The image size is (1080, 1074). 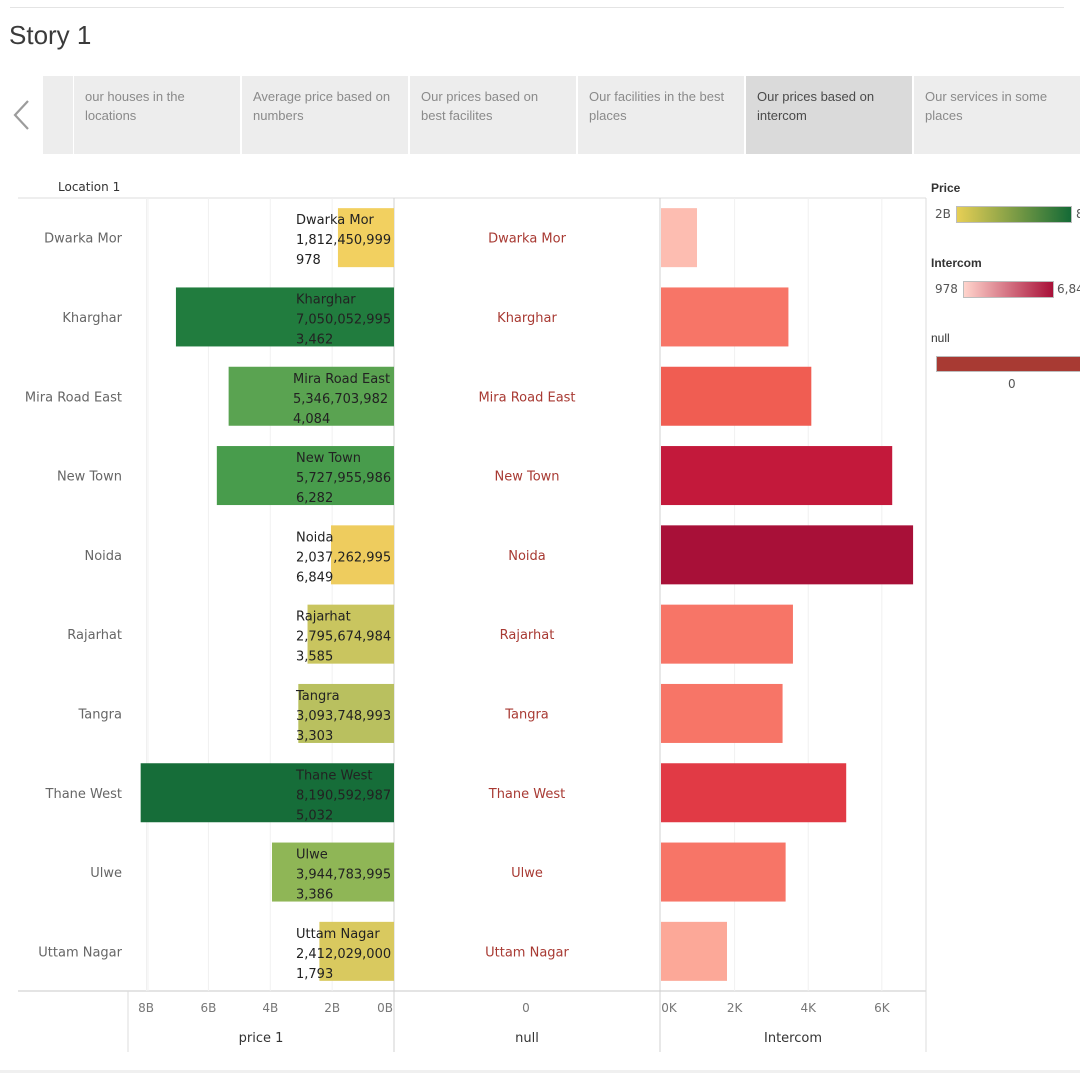 I want to click on null-panel-label: Noida, so click(x=527, y=556).